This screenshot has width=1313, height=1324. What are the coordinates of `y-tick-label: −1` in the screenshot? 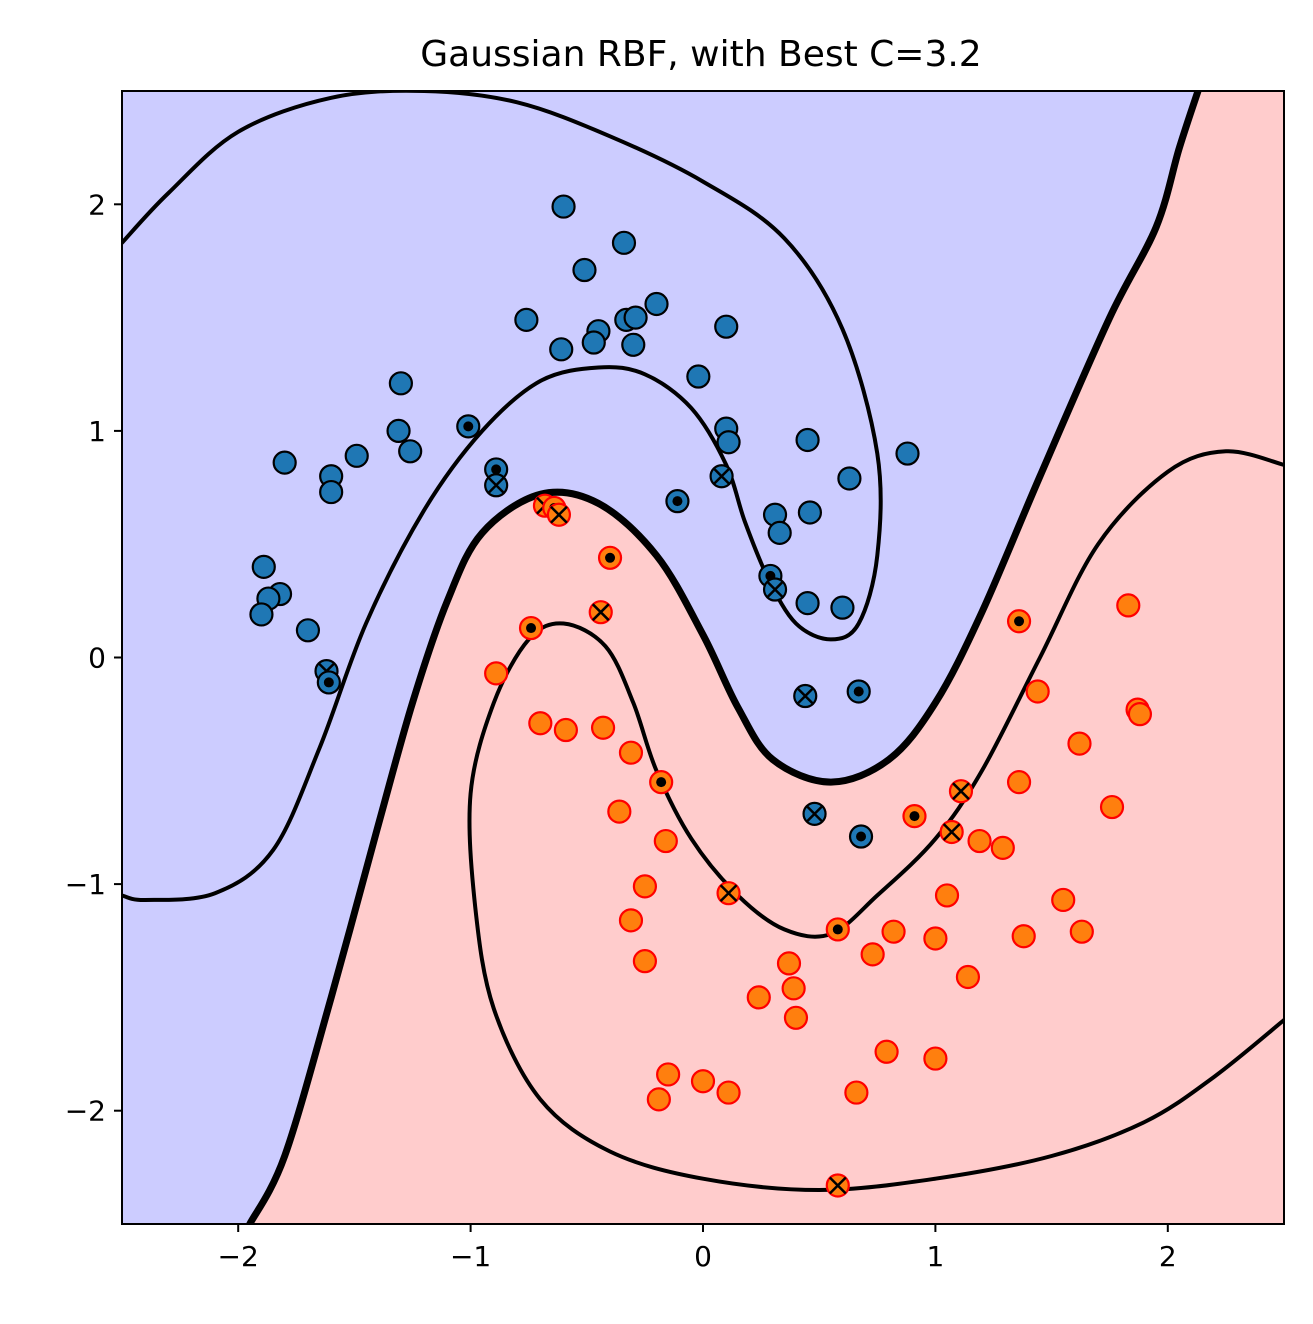 It's located at (85, 884).